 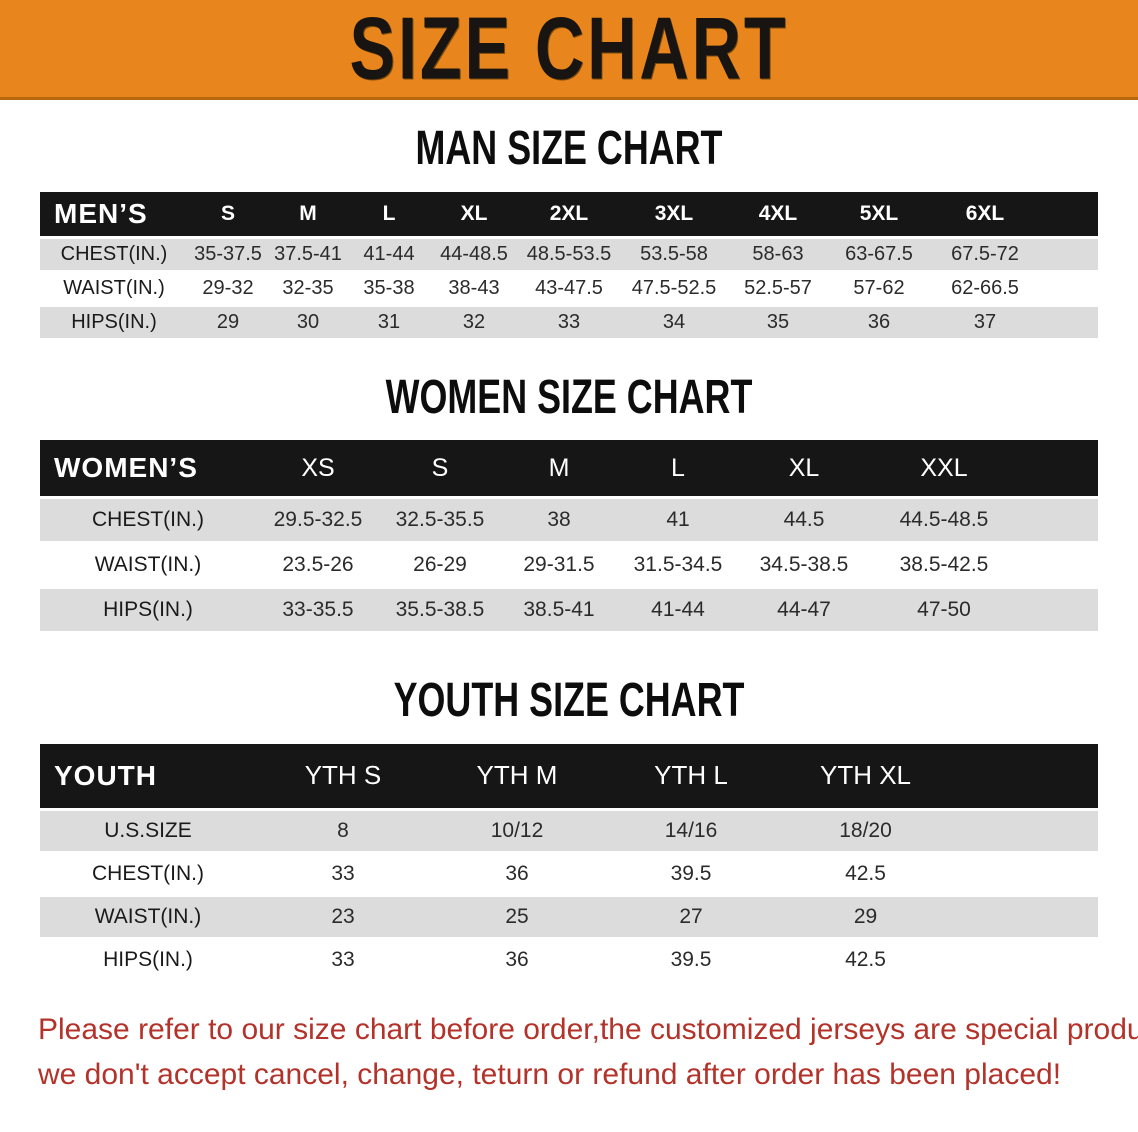 What do you see at coordinates (985, 322) in the screenshot?
I see `size-cell: 37` at bounding box center [985, 322].